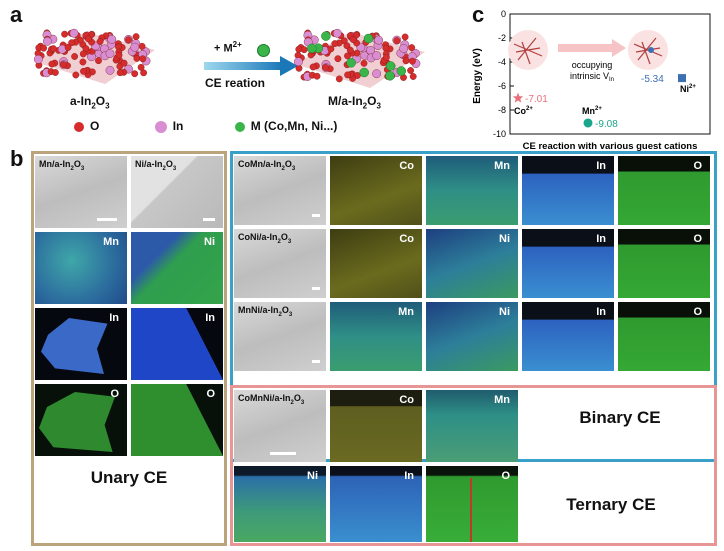 The width and height of the screenshot is (724, 551). What do you see at coordinates (81, 268) in the screenshot?
I see `mn-map-mn: Mn` at bounding box center [81, 268].